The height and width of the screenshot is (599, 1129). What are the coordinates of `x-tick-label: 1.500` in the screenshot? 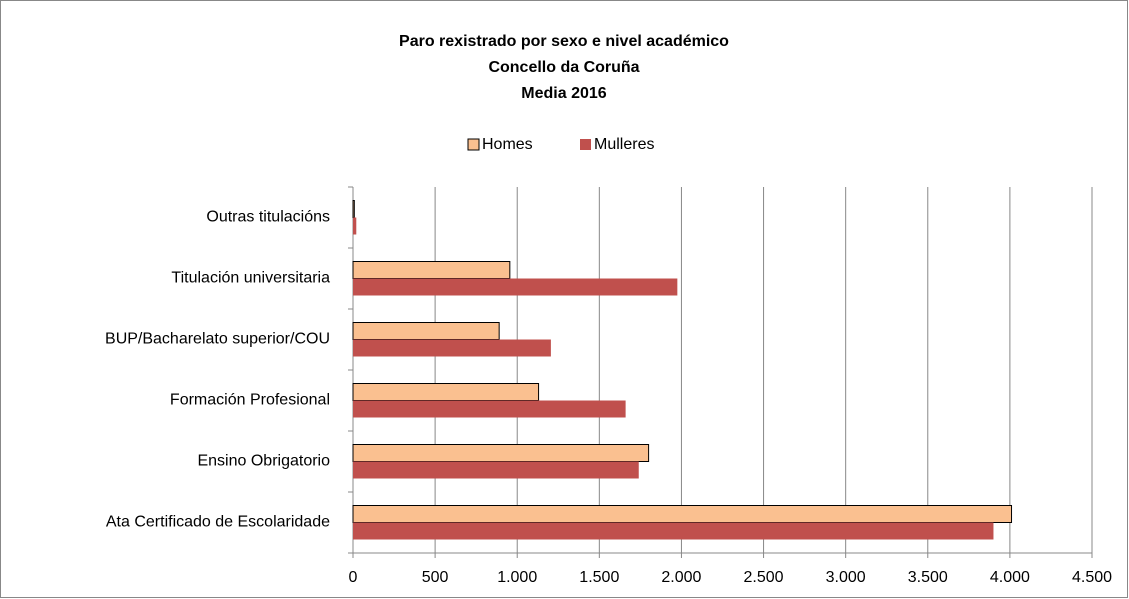 It's located at (599, 577).